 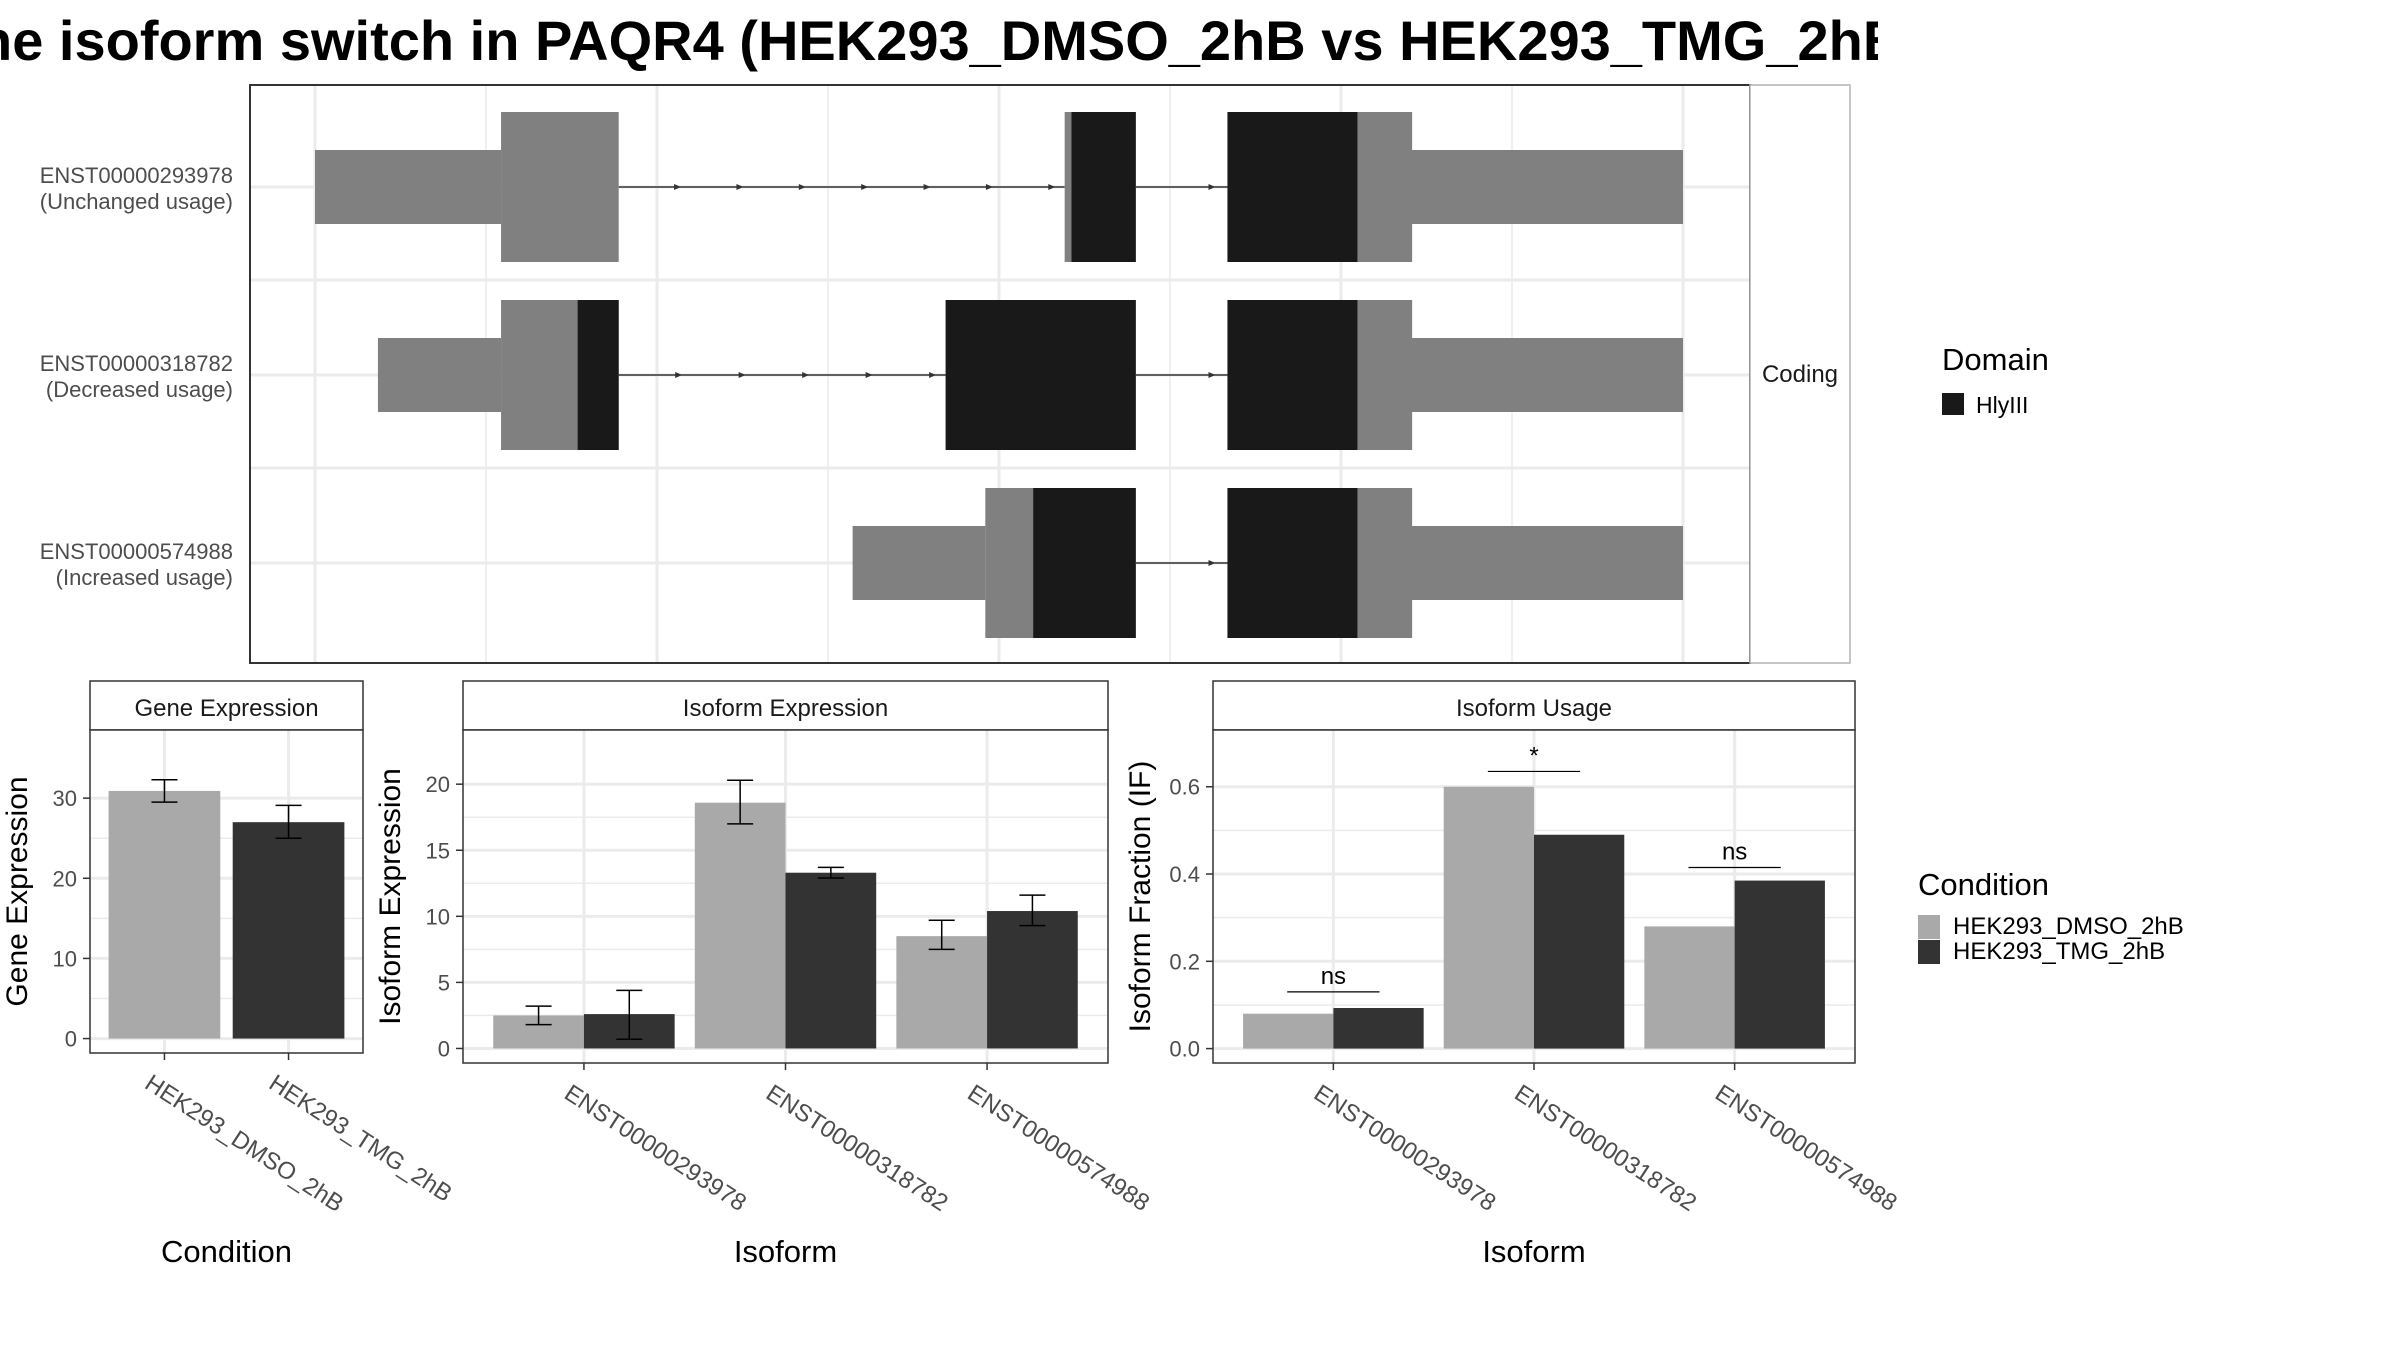 I want to click on chart-y-tick-label: 15, so click(x=438, y=850).